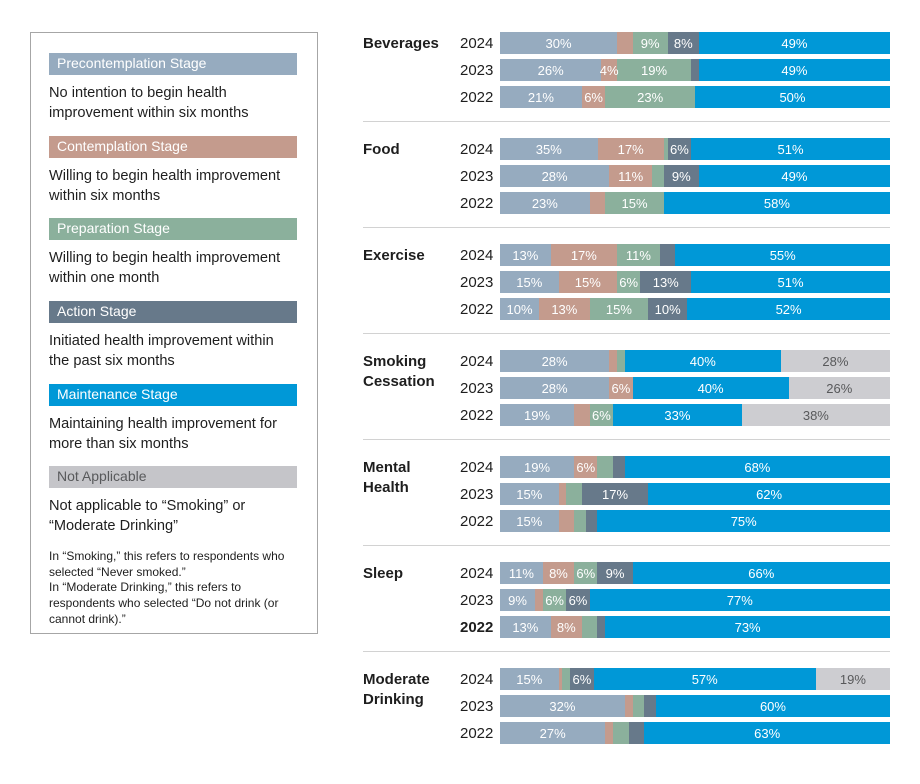 This screenshot has width=920, height=784. I want to click on bar-segment-precontemplation: 28%, so click(555, 361).